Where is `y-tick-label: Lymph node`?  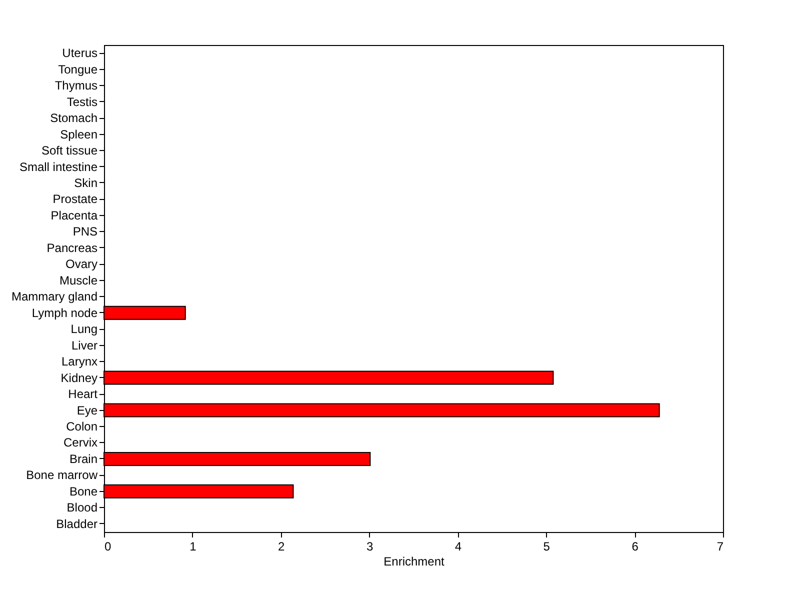
y-tick-label: Lymph node is located at coordinates (65, 313).